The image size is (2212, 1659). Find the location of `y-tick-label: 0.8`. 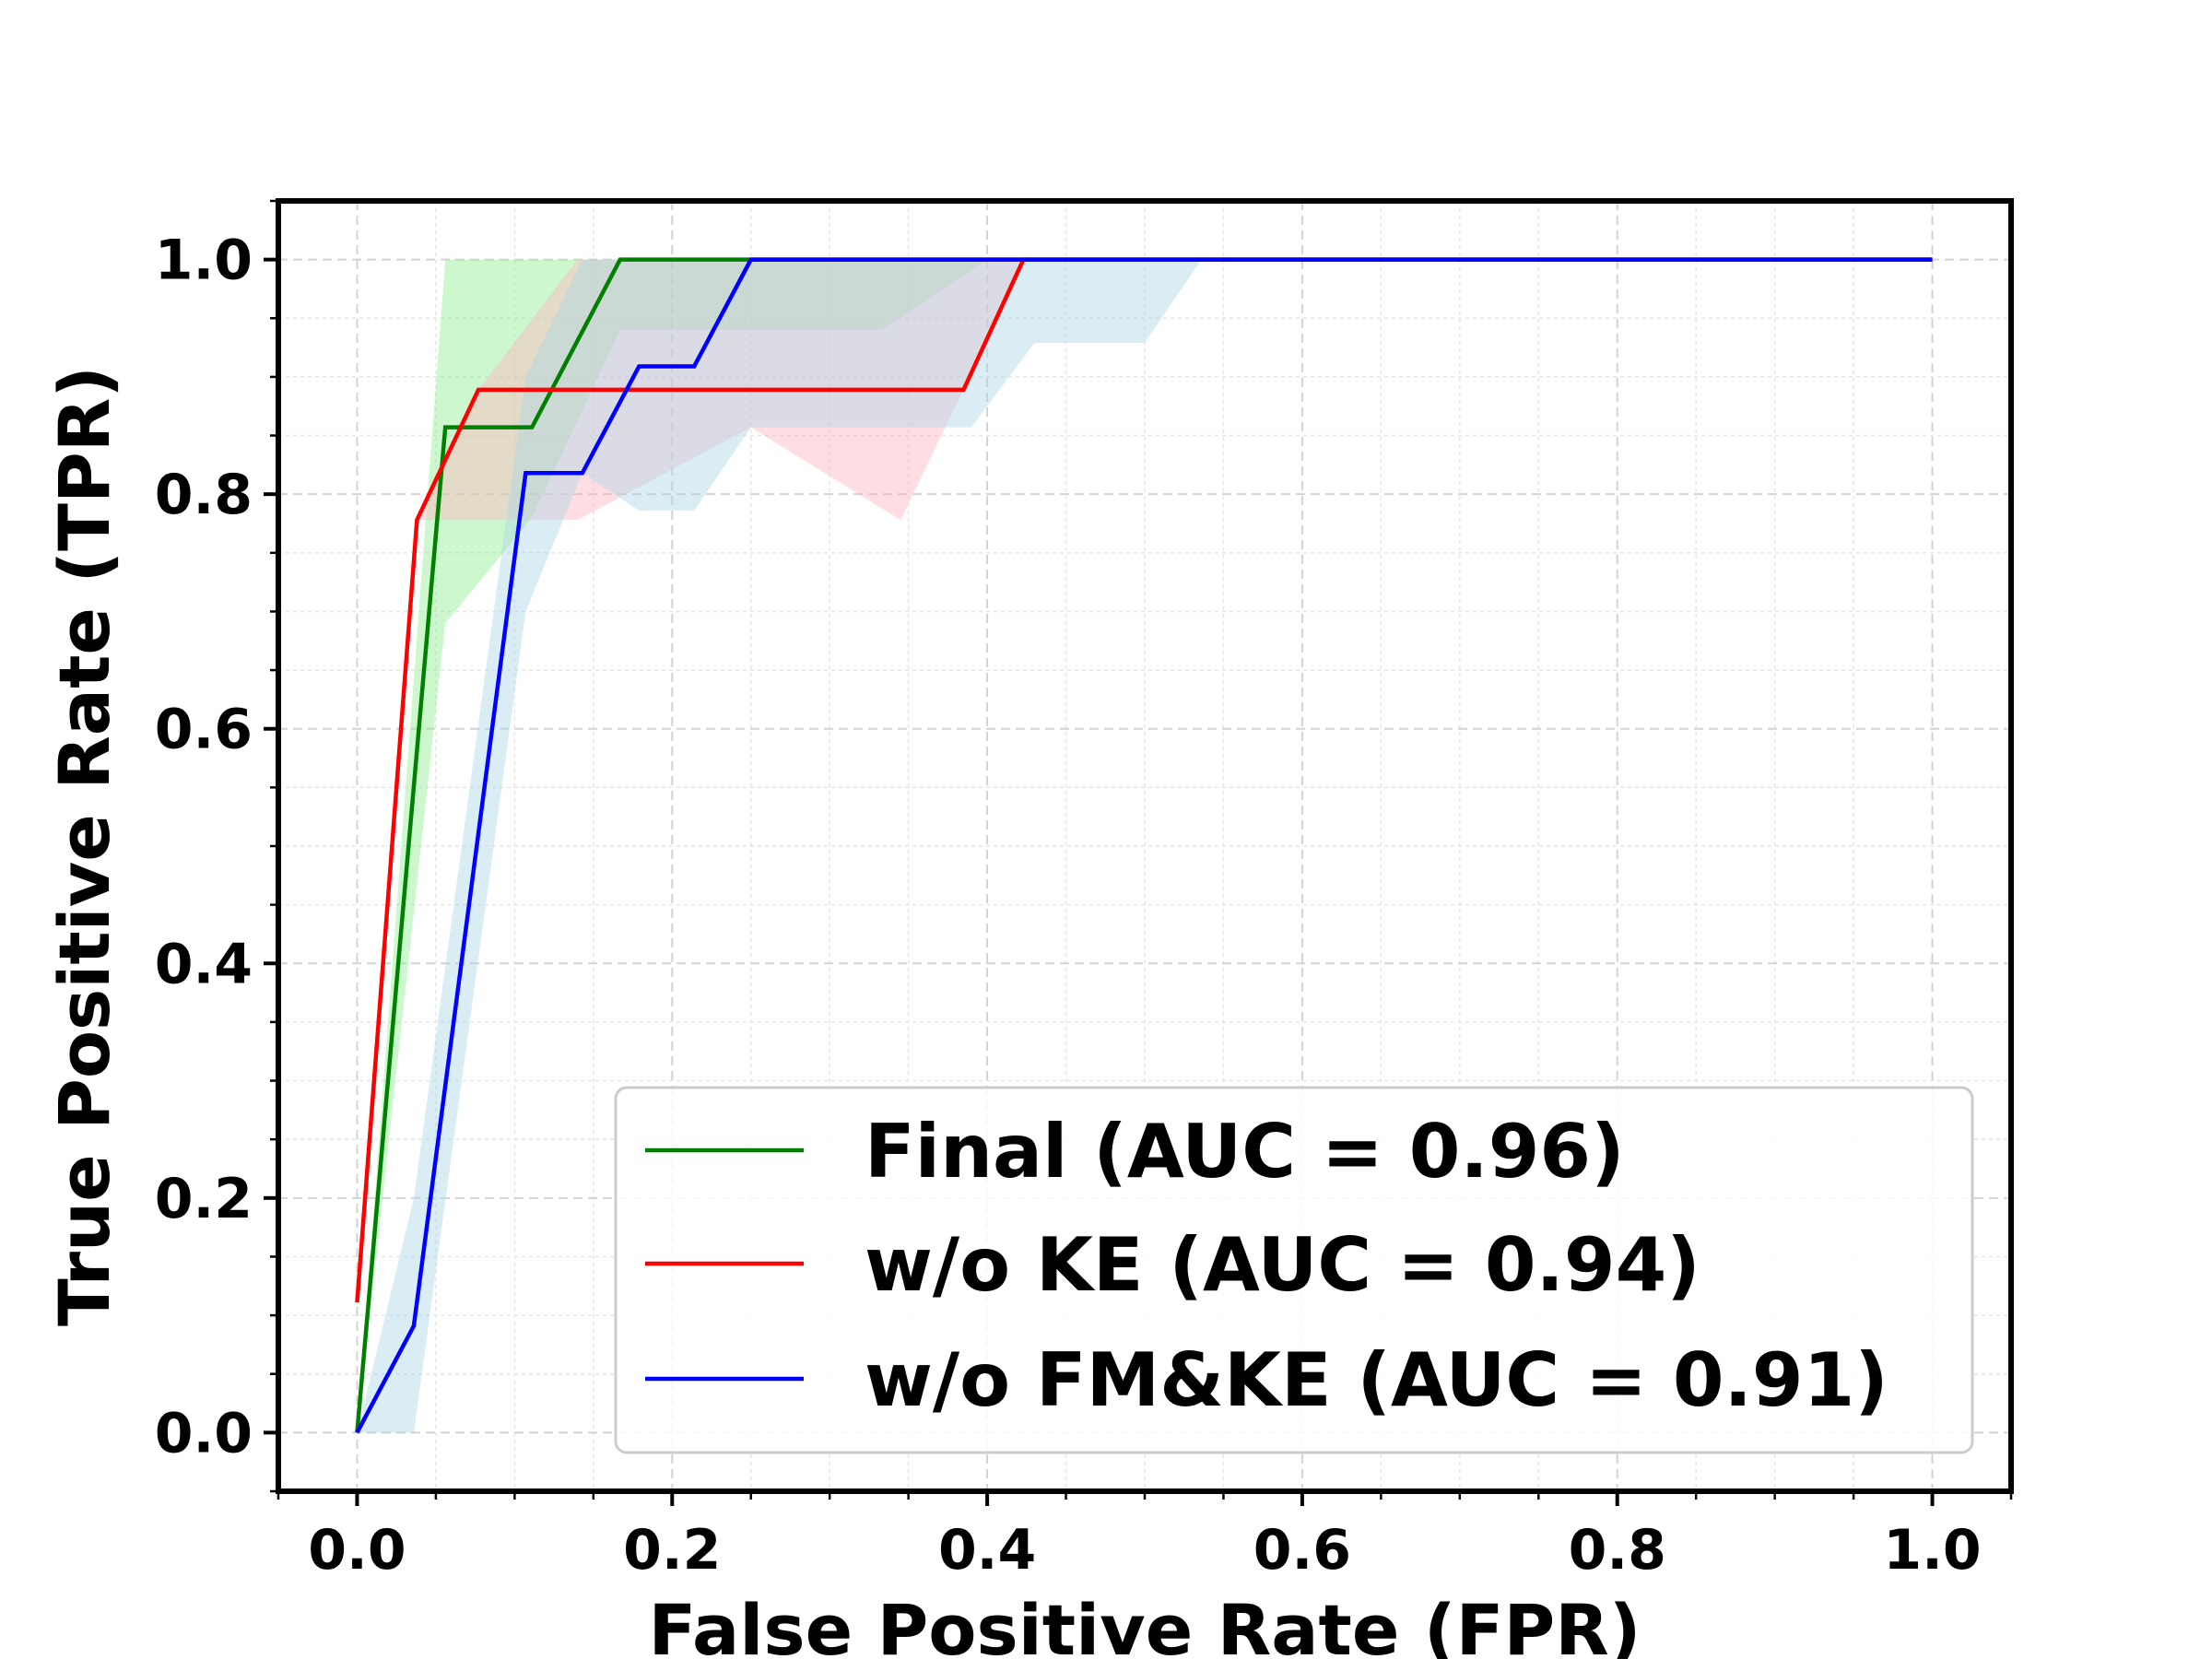

y-tick-label: 0.8 is located at coordinates (204, 495).